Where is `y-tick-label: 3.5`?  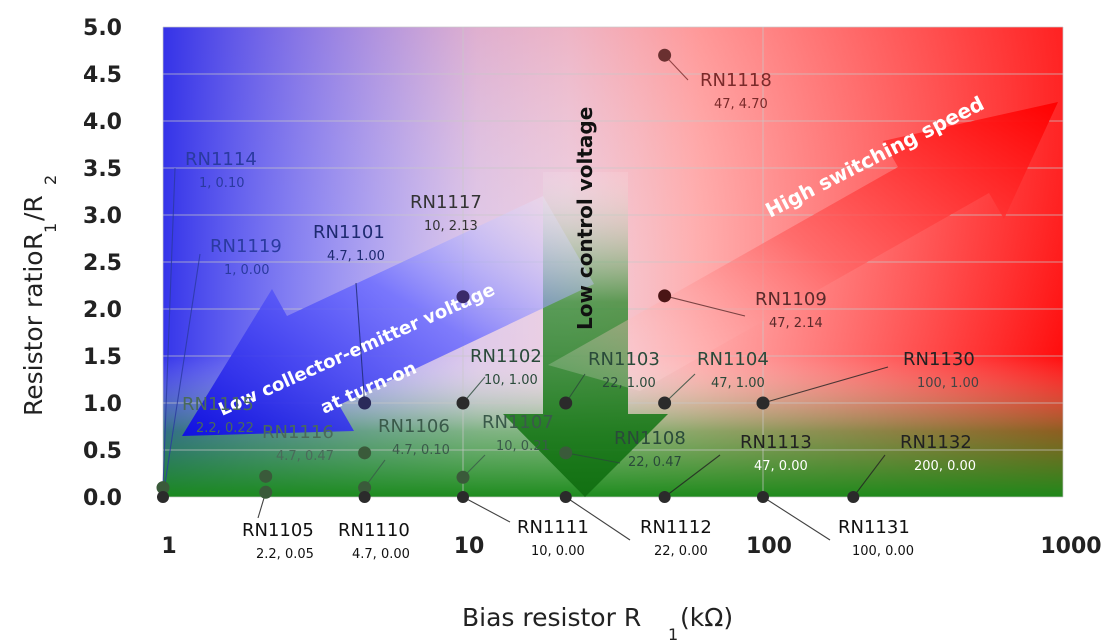 y-tick-label: 3.5 is located at coordinates (102, 169).